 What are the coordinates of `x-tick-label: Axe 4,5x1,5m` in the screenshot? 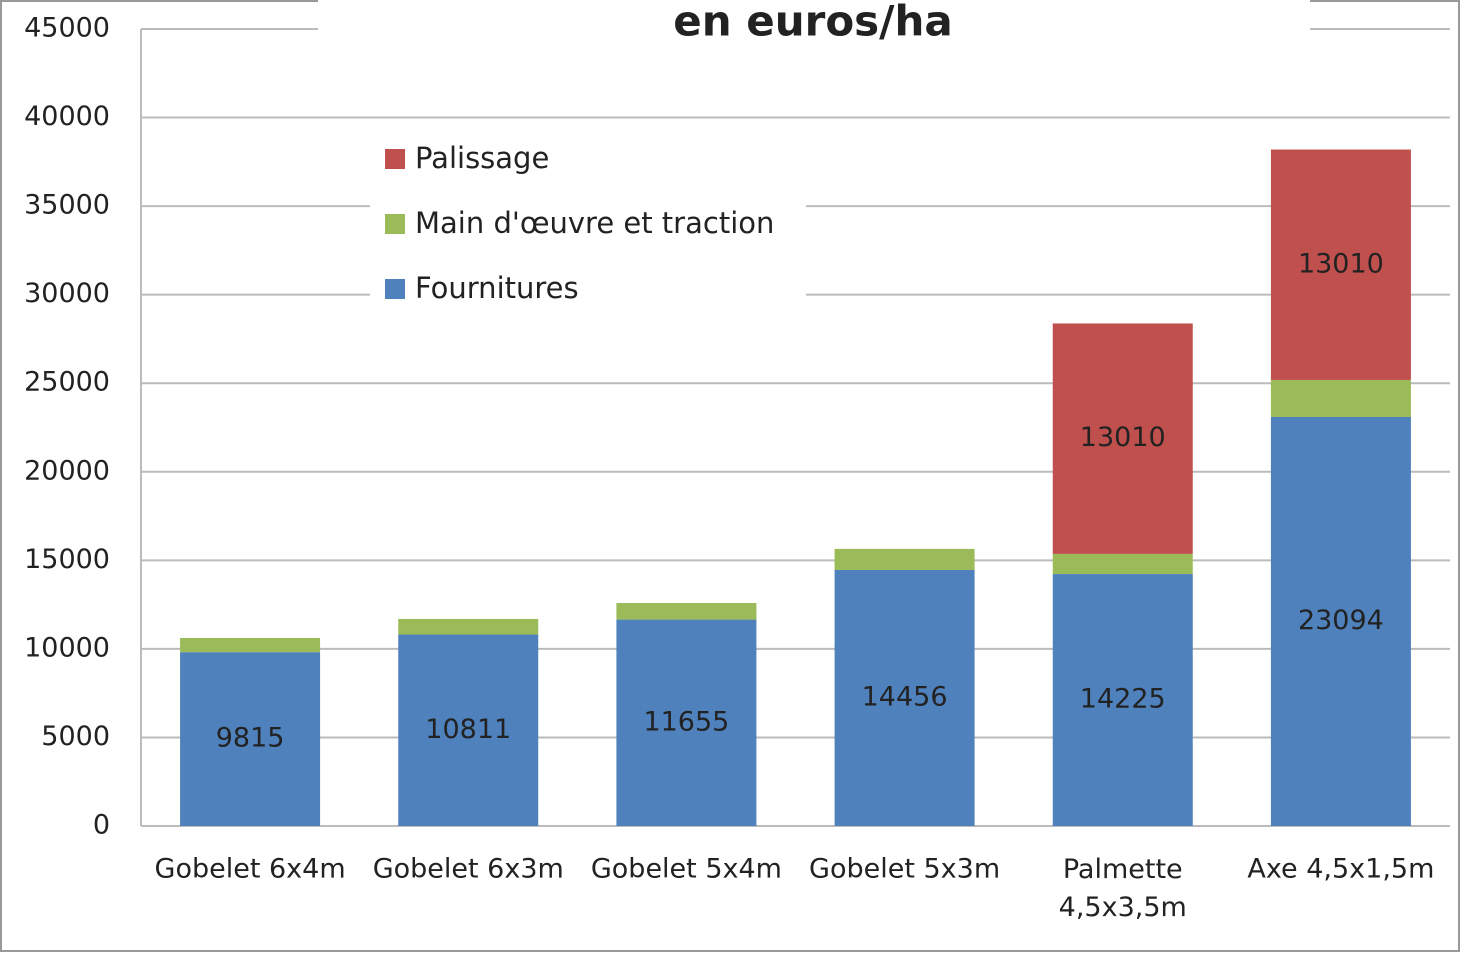 It's located at (1340, 869).